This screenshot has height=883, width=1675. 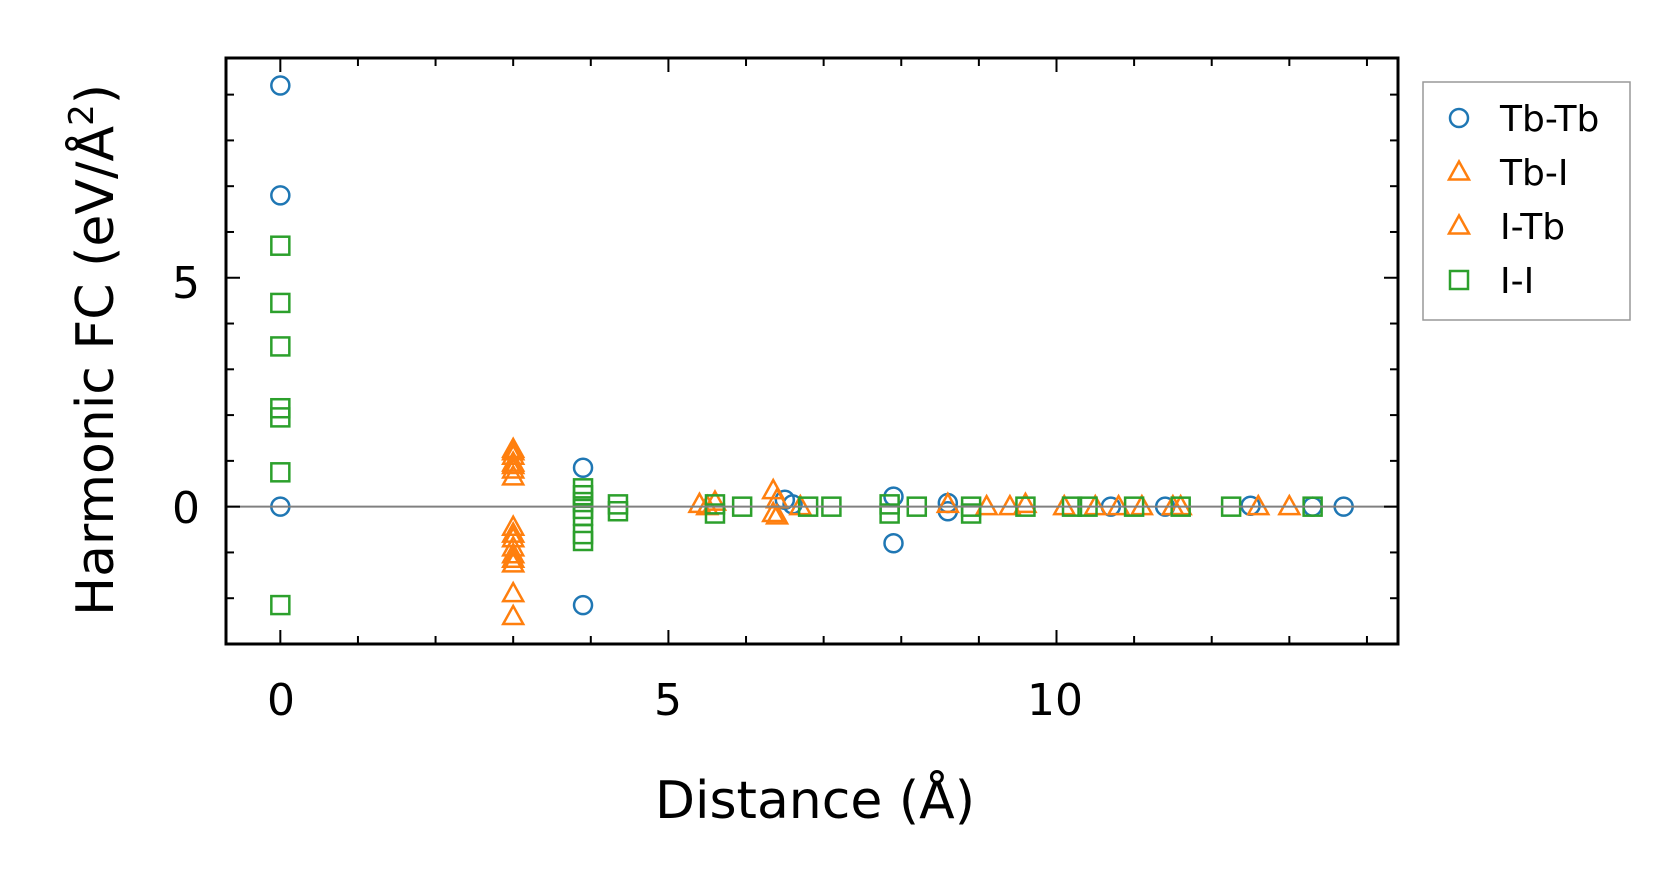 I want to click on legend, so click(x=1459, y=199).